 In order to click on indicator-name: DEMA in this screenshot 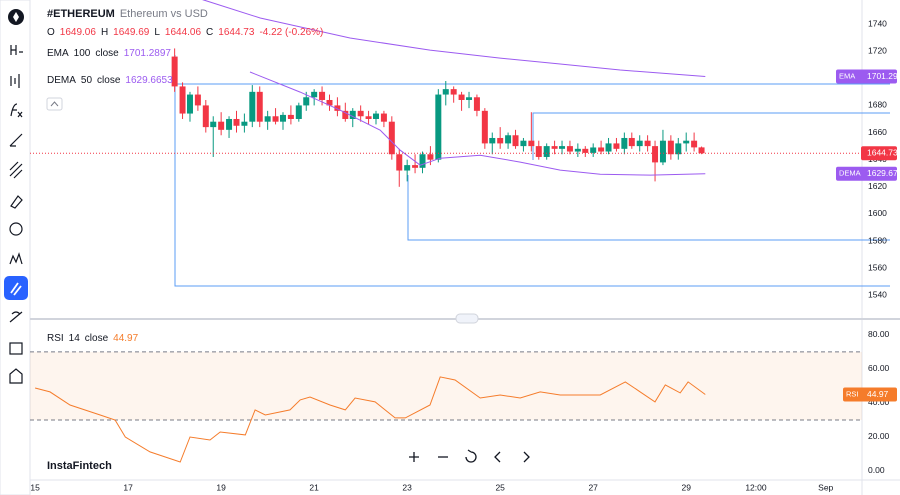, I will do `click(61, 80)`.